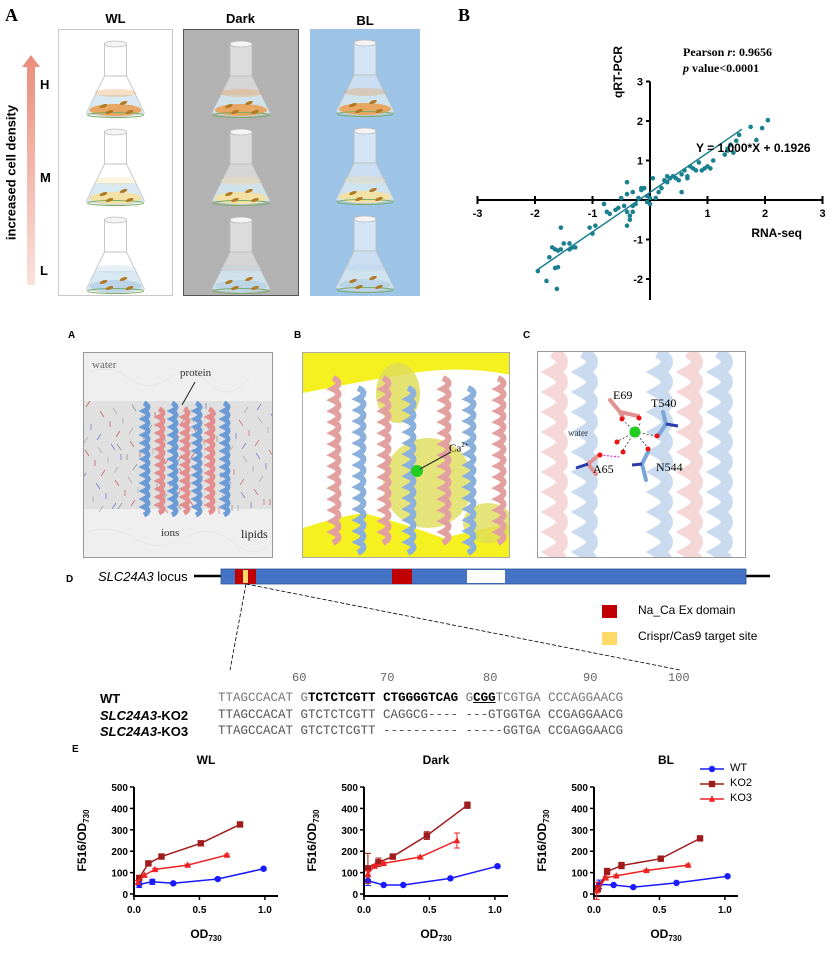  What do you see at coordinates (365, 166) in the screenshot?
I see `flask-m` at bounding box center [365, 166].